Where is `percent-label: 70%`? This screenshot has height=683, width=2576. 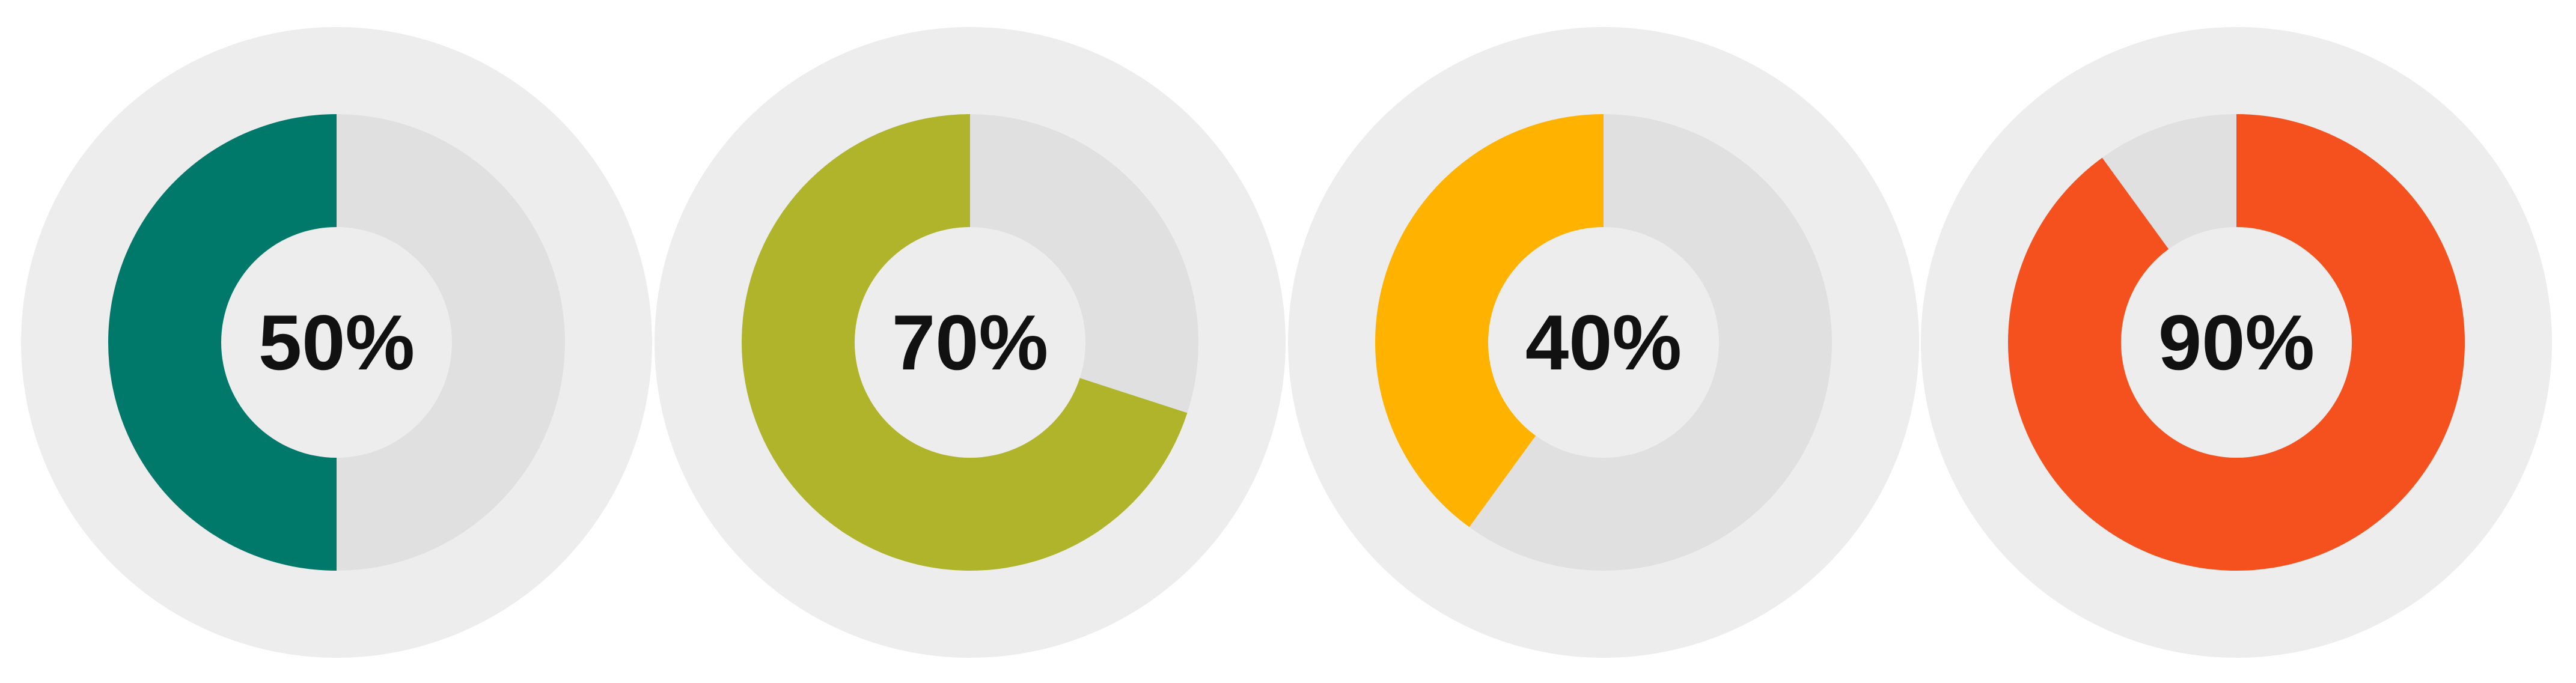 percent-label: 70% is located at coordinates (970, 342).